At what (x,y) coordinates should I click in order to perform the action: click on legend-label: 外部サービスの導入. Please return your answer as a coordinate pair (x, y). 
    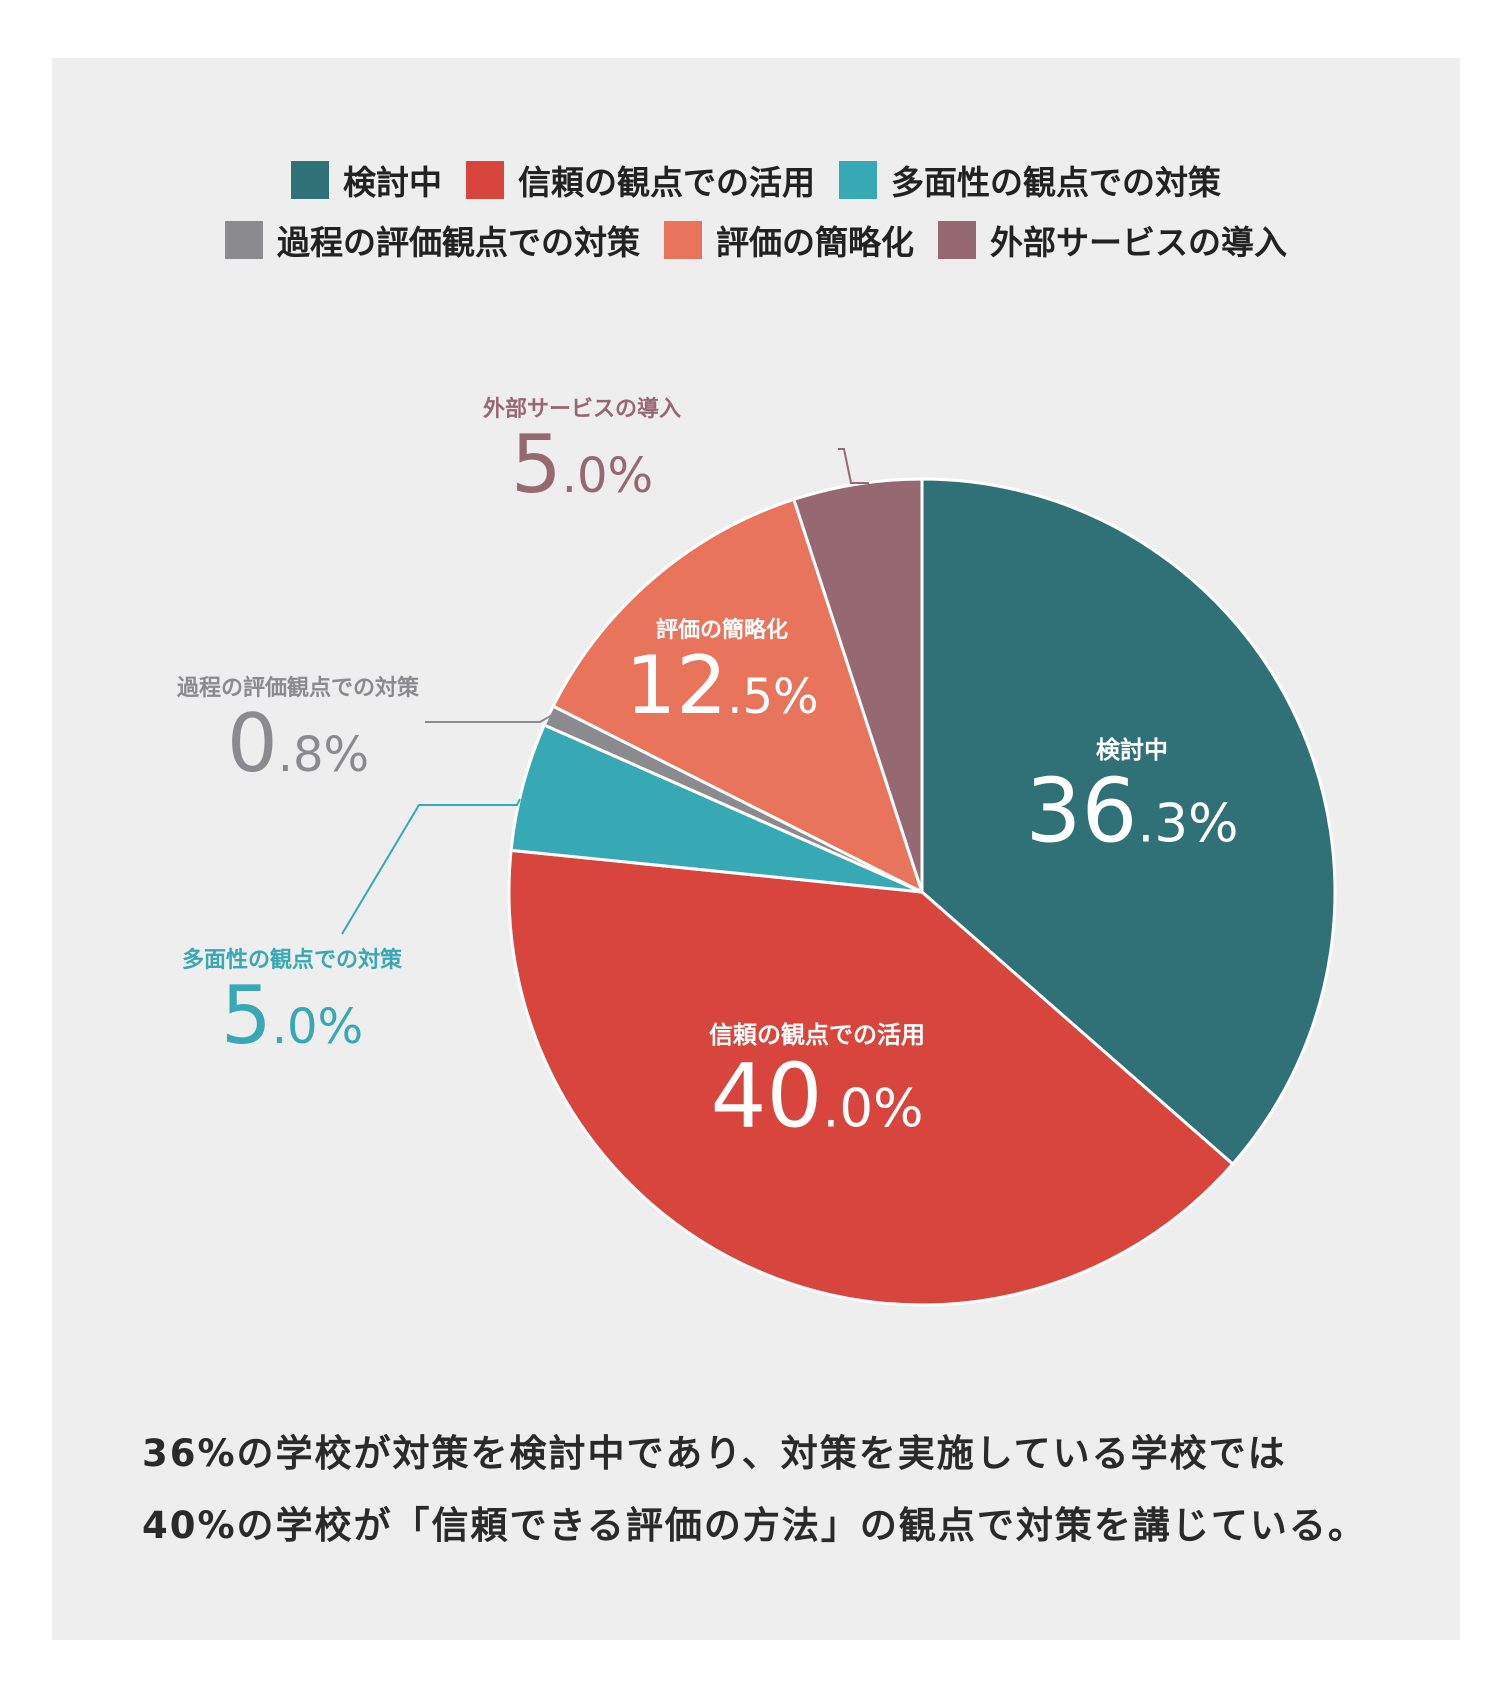
    Looking at the image, I should click on (1138, 242).